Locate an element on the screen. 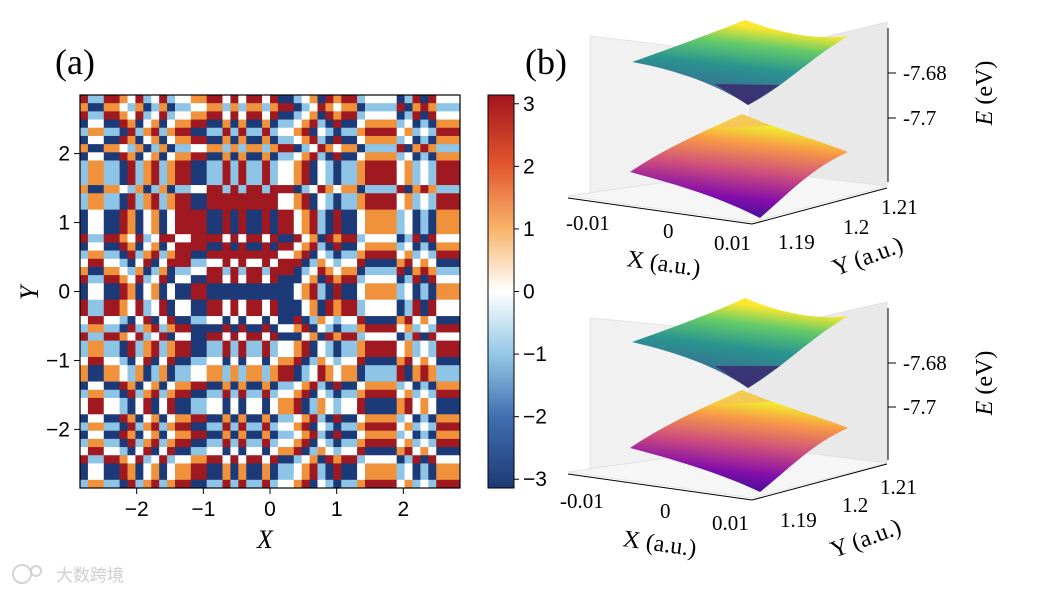  y-tick-label: −2 is located at coordinates (58, 429).